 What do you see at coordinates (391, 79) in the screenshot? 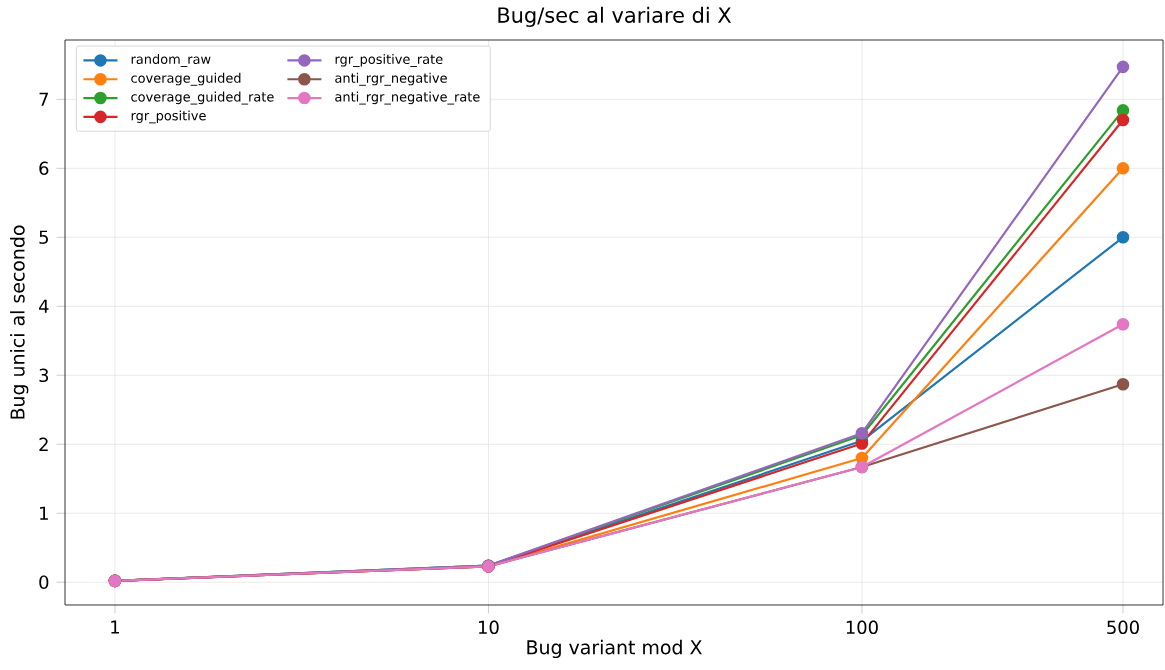
I see `legend-label: anti_rgr_negative` at bounding box center [391, 79].